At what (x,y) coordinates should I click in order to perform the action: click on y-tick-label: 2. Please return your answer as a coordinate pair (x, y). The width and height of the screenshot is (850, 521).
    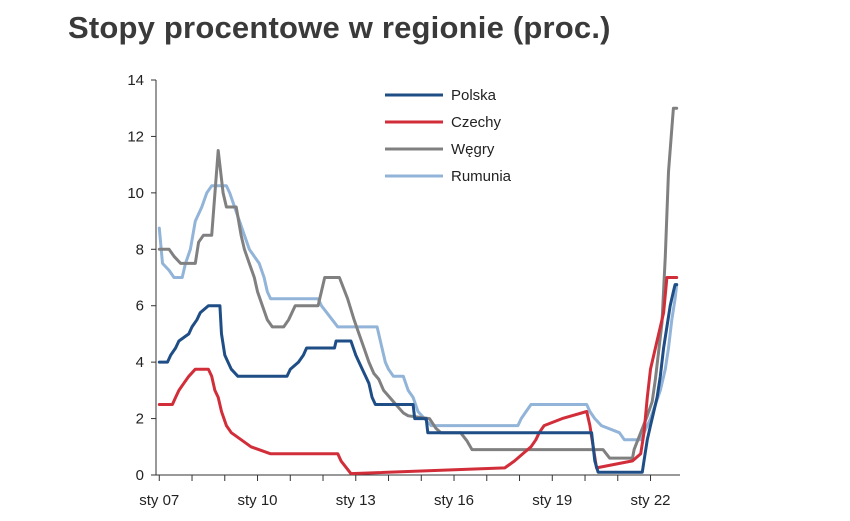
    Looking at the image, I should click on (140, 419).